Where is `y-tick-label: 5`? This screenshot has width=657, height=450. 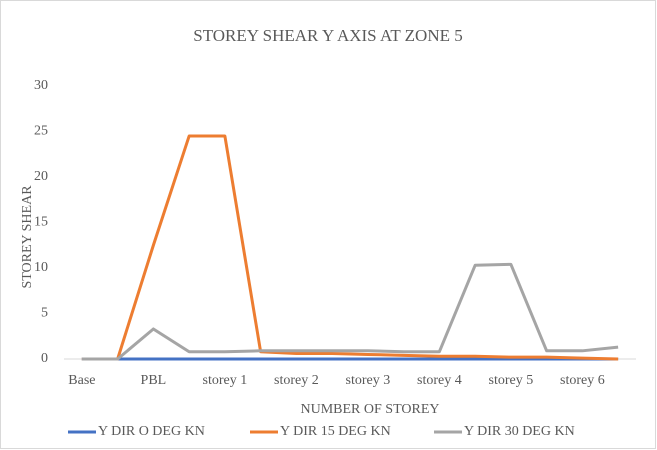 y-tick-label: 5 is located at coordinates (44, 313).